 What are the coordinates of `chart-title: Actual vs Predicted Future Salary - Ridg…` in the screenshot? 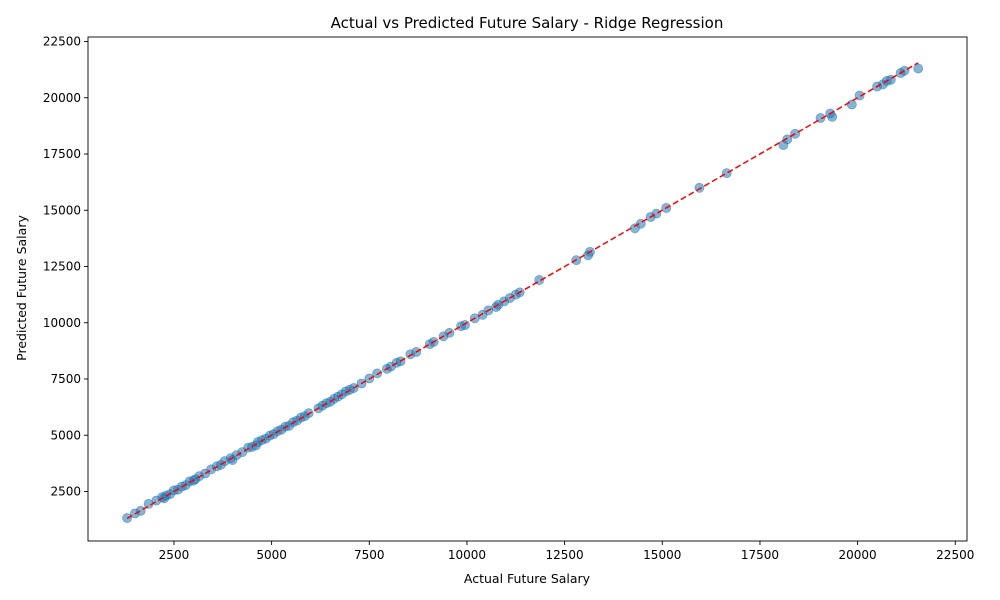 It's located at (527, 23).